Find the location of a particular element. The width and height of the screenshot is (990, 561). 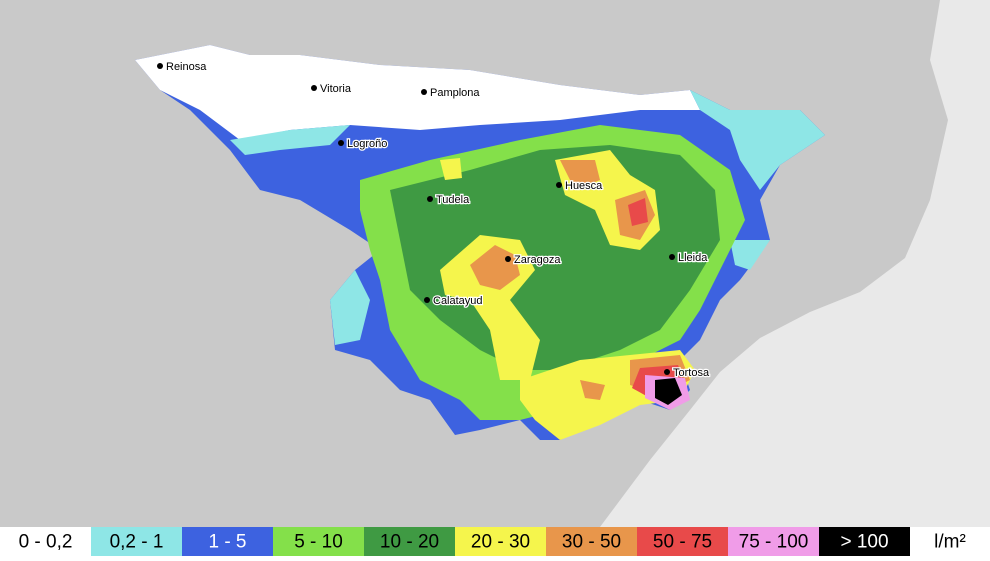

legend-label: 1 - 5 is located at coordinates (227, 542).